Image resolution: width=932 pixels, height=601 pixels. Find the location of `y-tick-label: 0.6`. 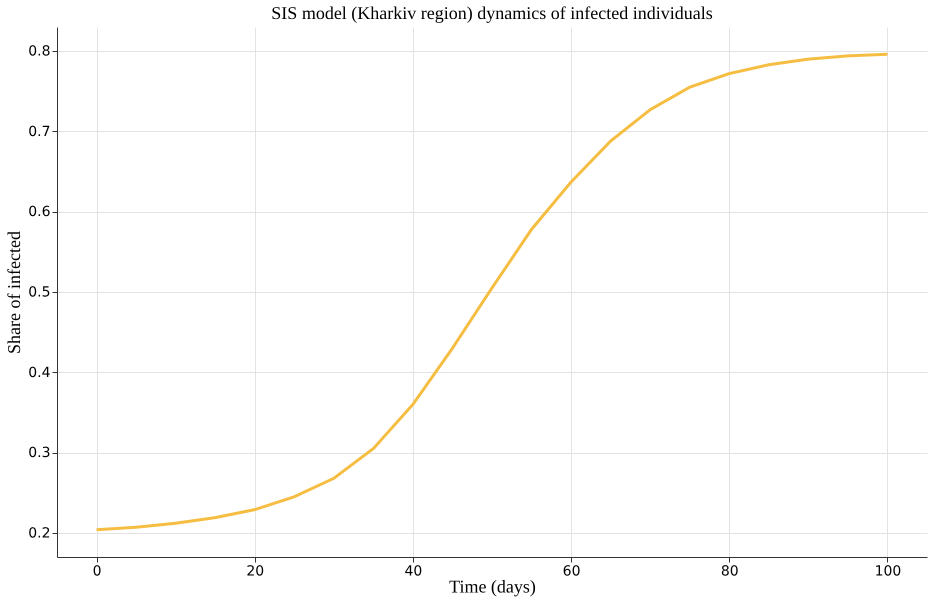

y-tick-label: 0.6 is located at coordinates (39, 212).